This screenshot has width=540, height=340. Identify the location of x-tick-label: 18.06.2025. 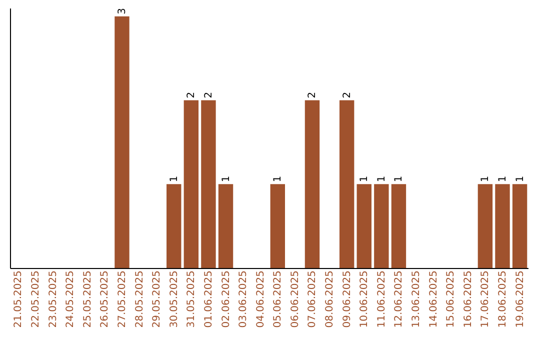
(502, 299).